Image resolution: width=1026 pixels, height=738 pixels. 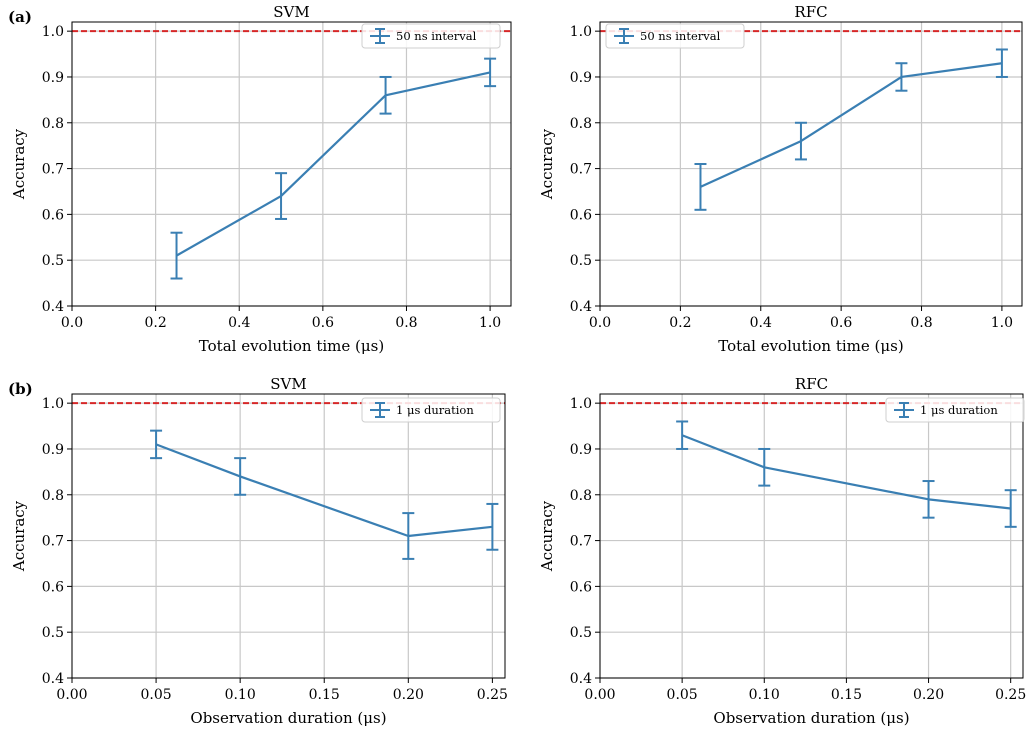 What do you see at coordinates (599, 695) in the screenshot?
I see `x-tick-label: 0.00` at bounding box center [599, 695].